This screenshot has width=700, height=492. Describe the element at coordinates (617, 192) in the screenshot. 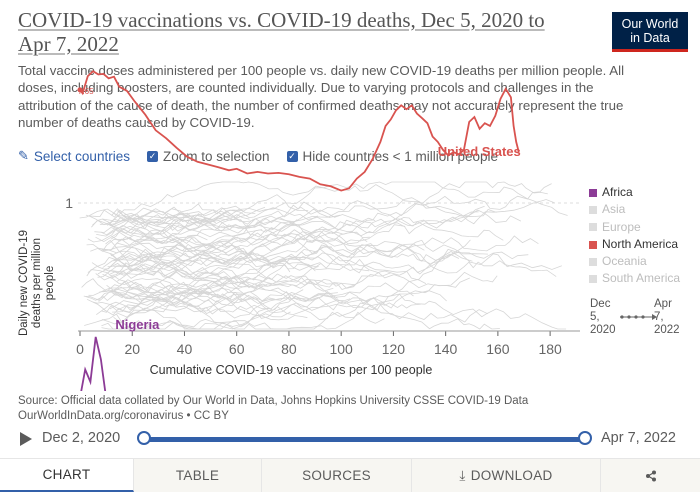

I see `legend-label: Africa` at that location.